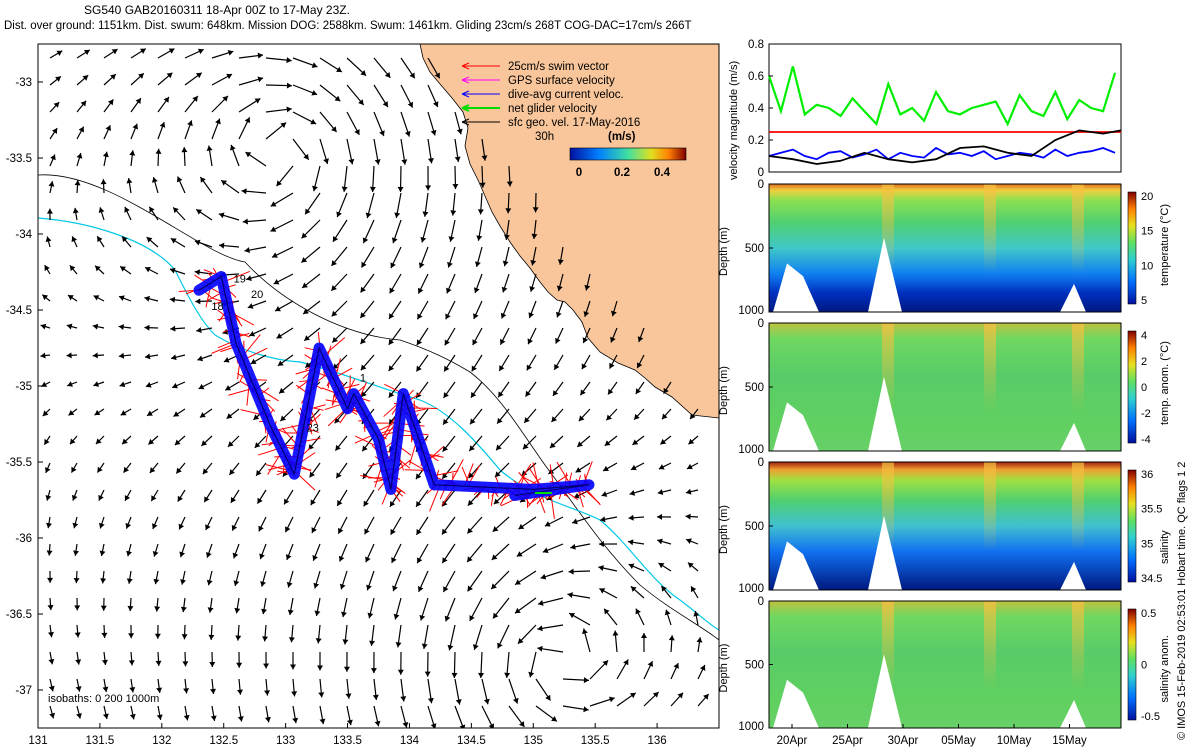 The height and width of the screenshot is (750, 1200). Describe the element at coordinates (761, 324) in the screenshot. I see `depth-tick-label: 0` at that location.